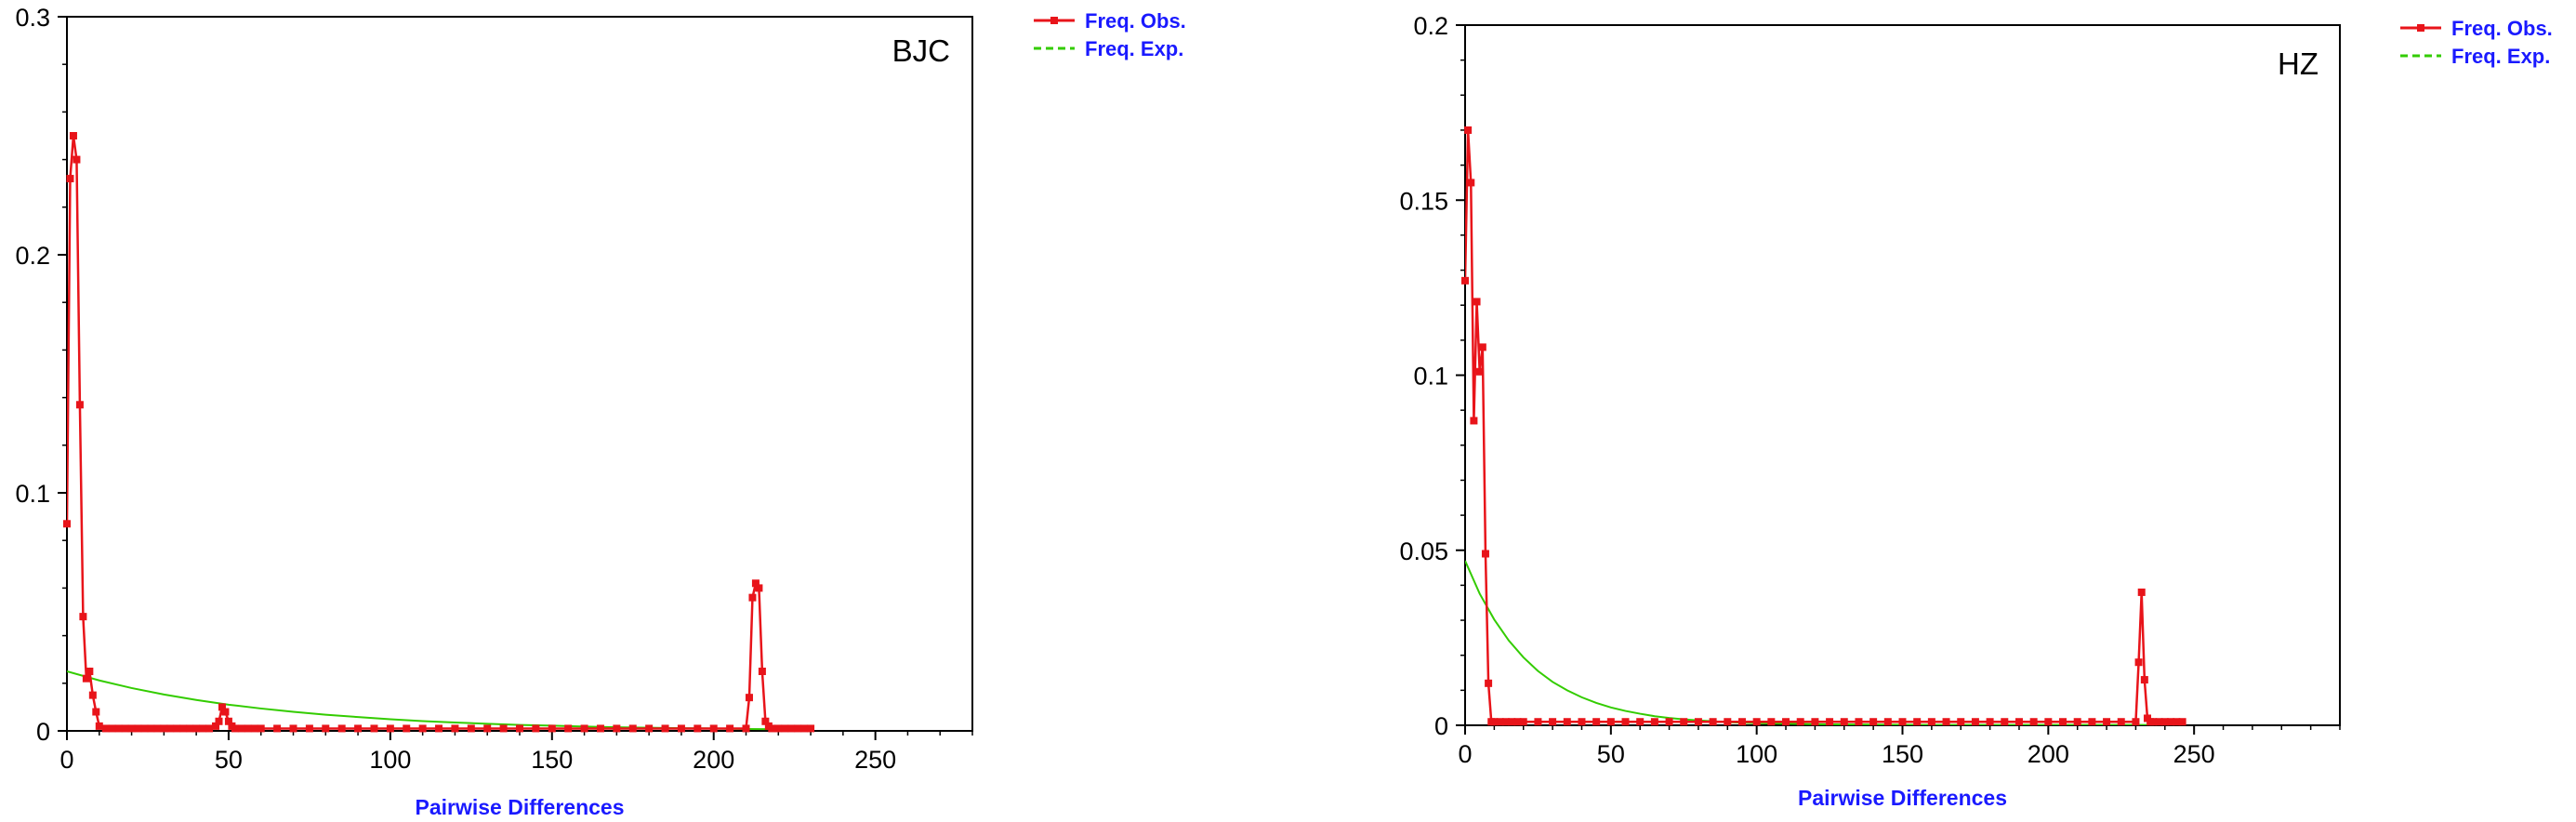 This screenshot has width=2576, height=822. Describe the element at coordinates (1423, 201) in the screenshot. I see `y-tick-label: 0.15` at that location.